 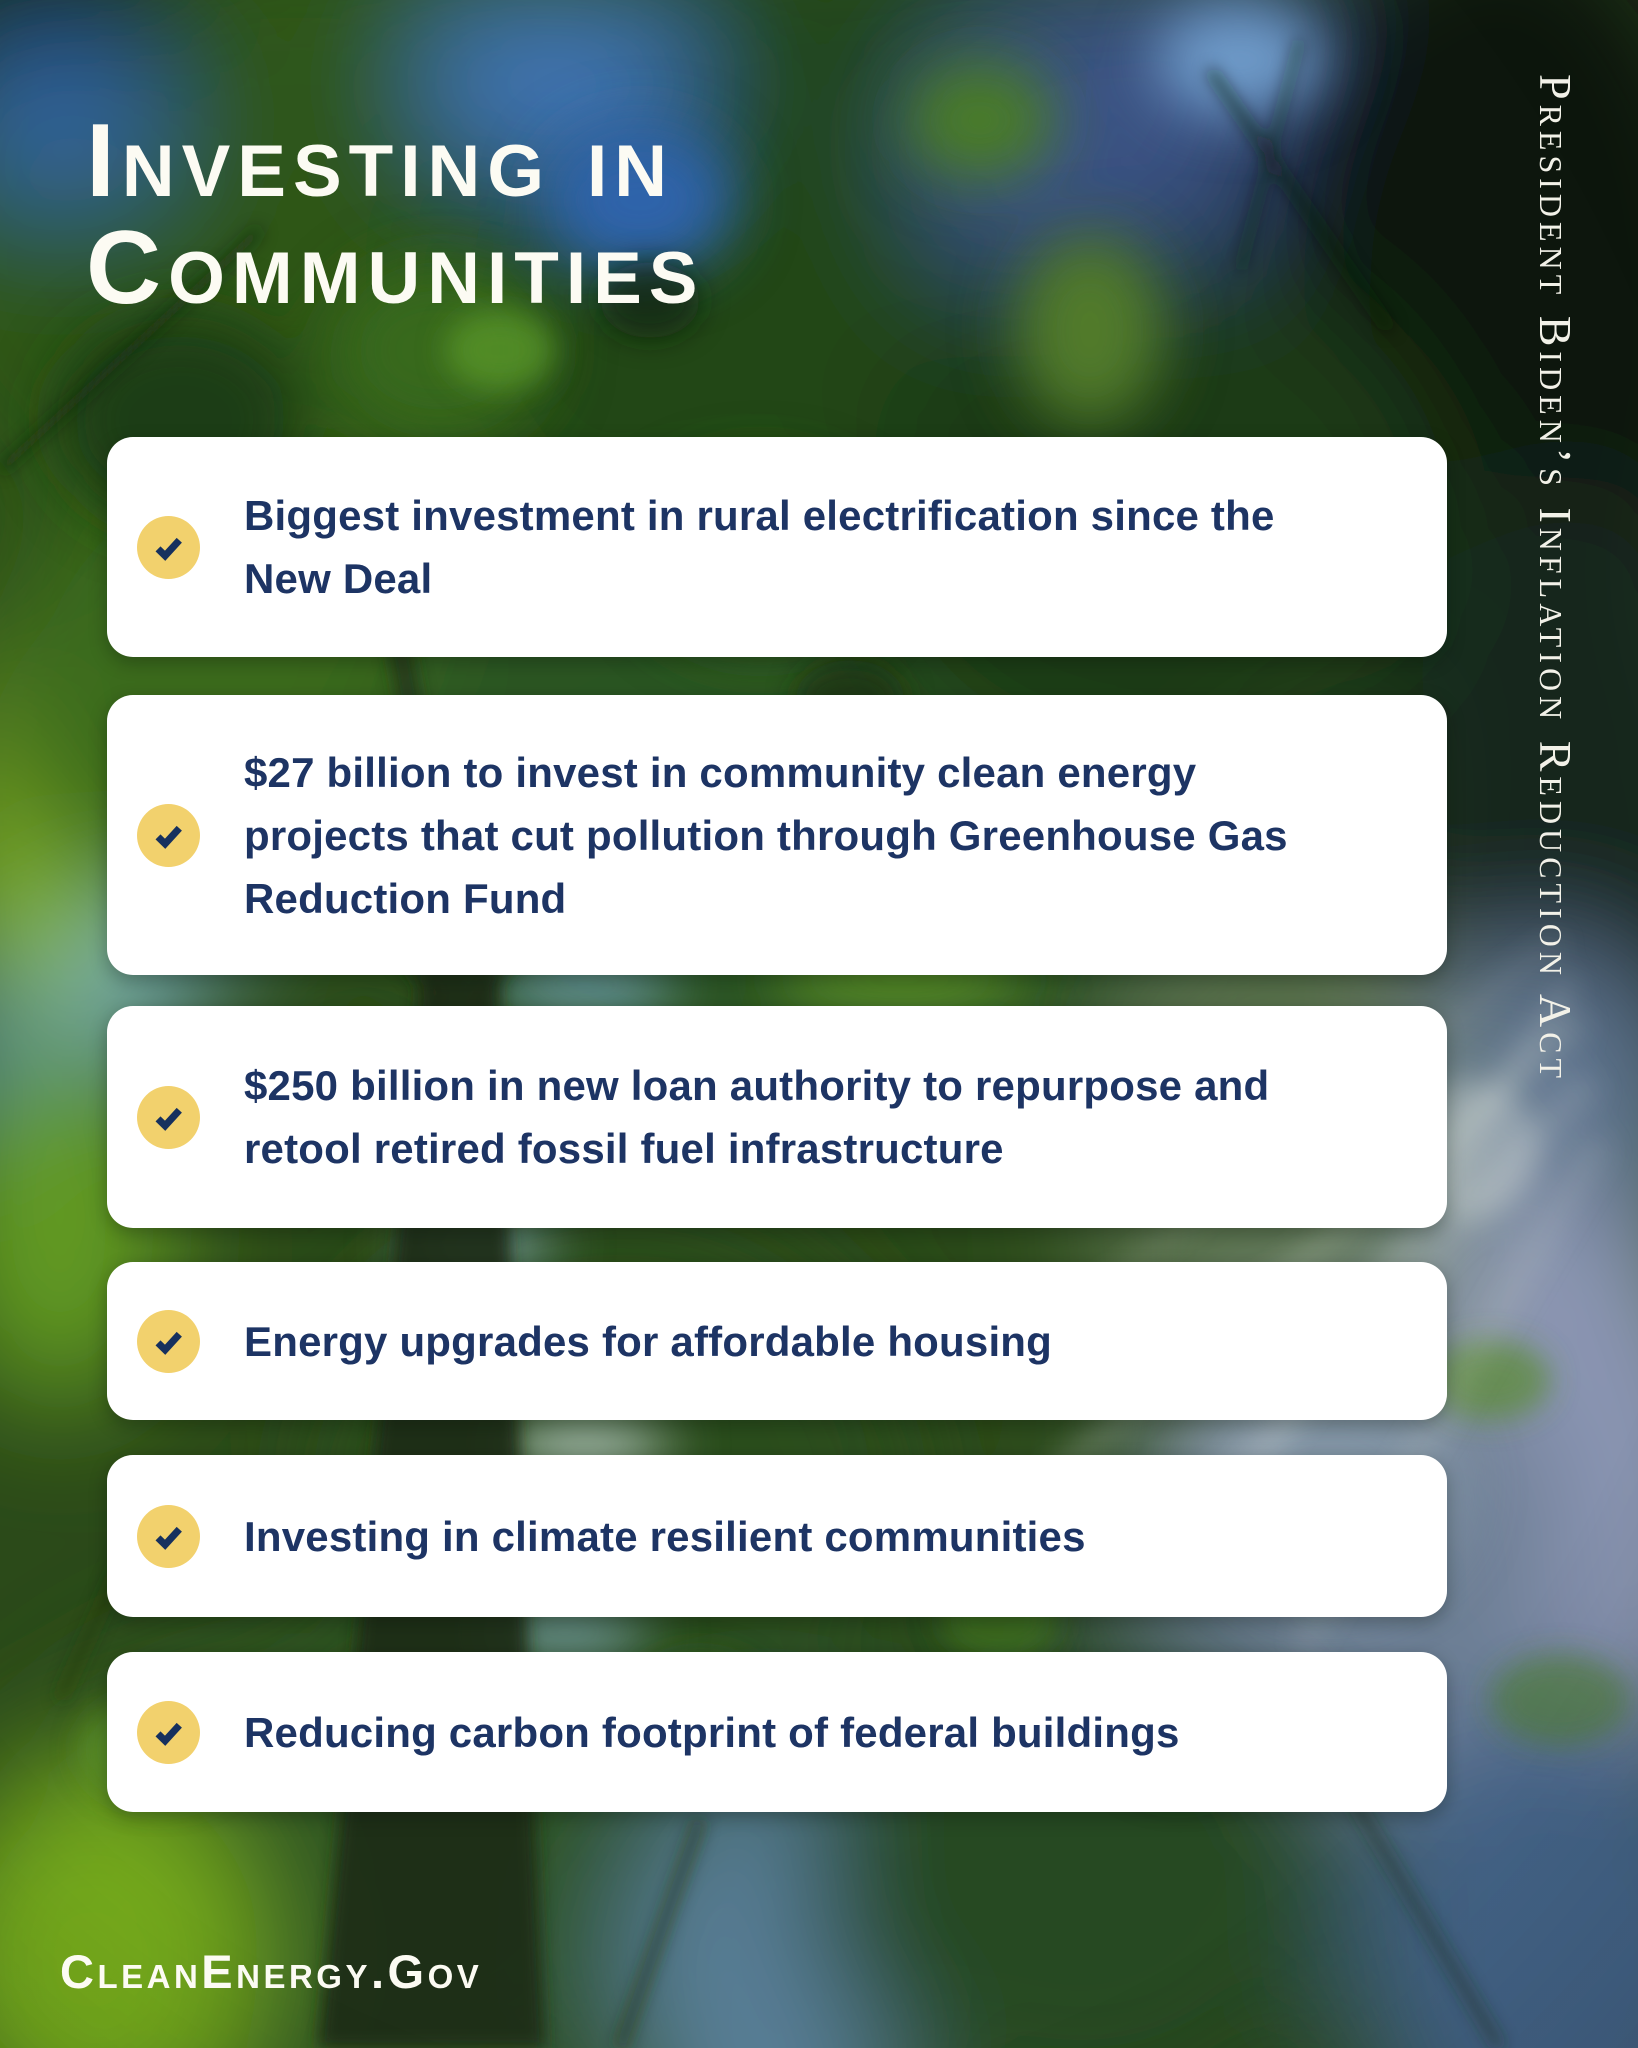 What do you see at coordinates (395, 268) in the screenshot?
I see `title-line-2: Communities` at bounding box center [395, 268].